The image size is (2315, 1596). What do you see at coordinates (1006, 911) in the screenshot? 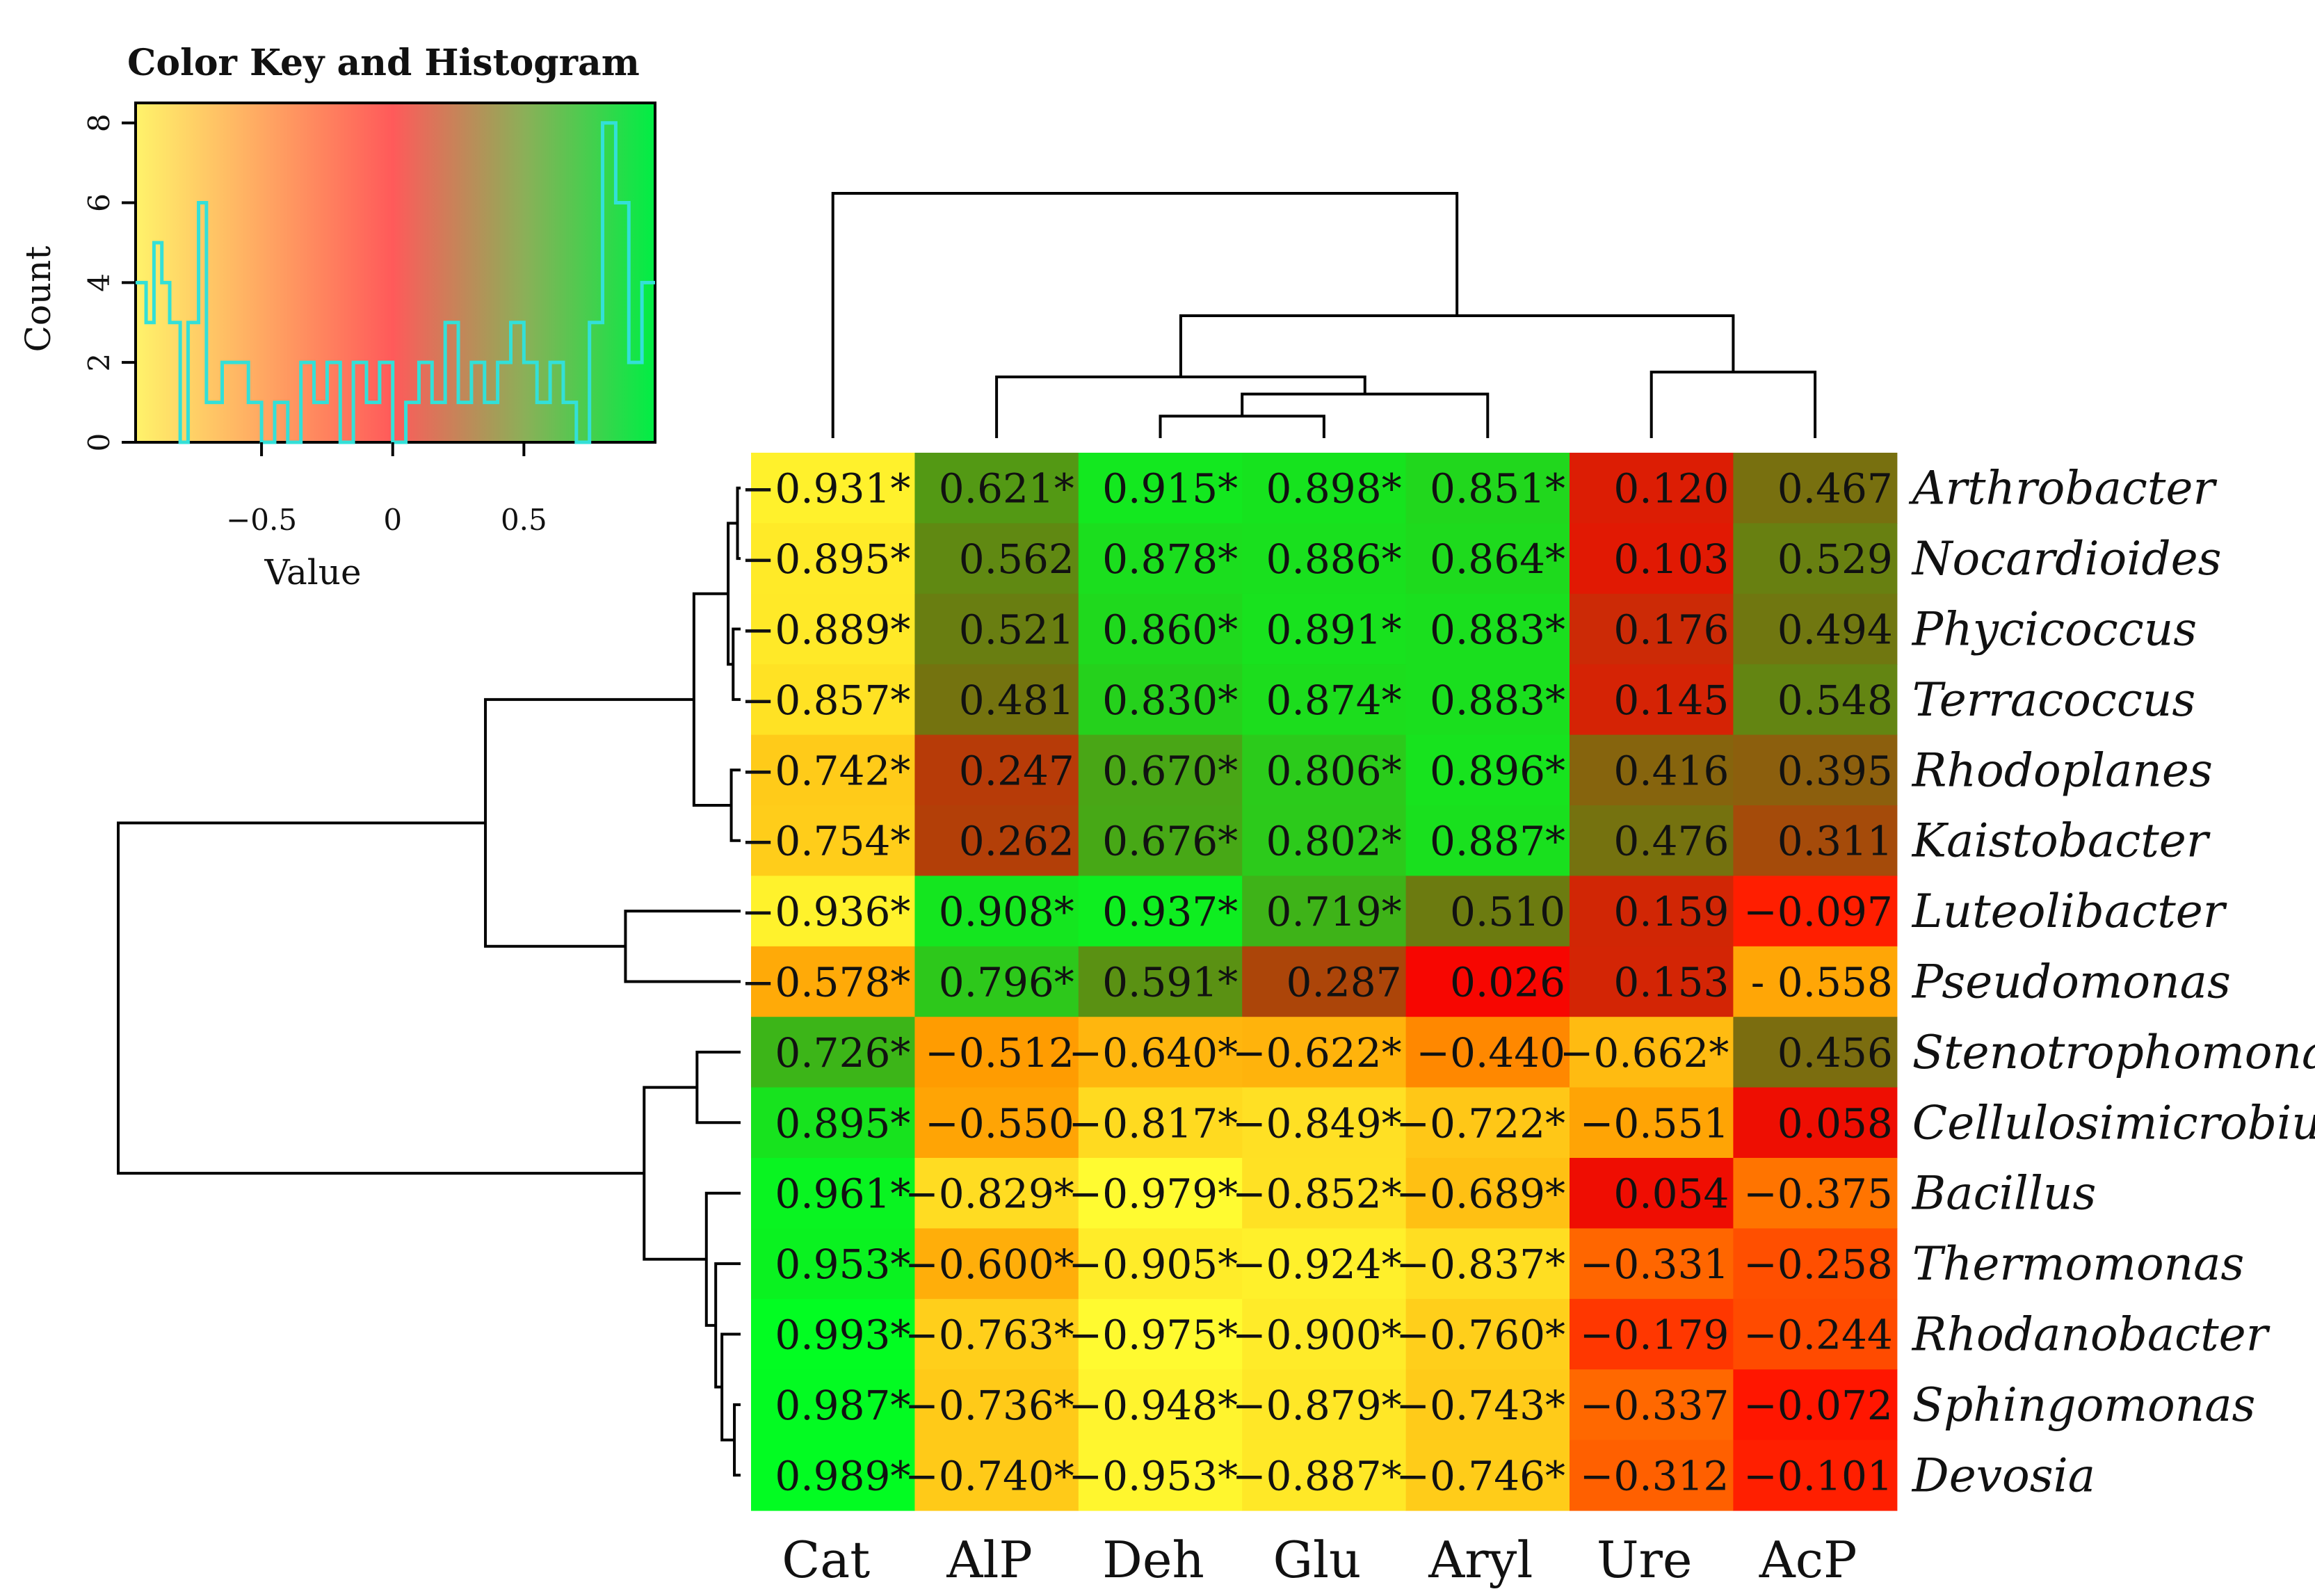
I see `cell-value-label: 0.908*` at bounding box center [1006, 911].